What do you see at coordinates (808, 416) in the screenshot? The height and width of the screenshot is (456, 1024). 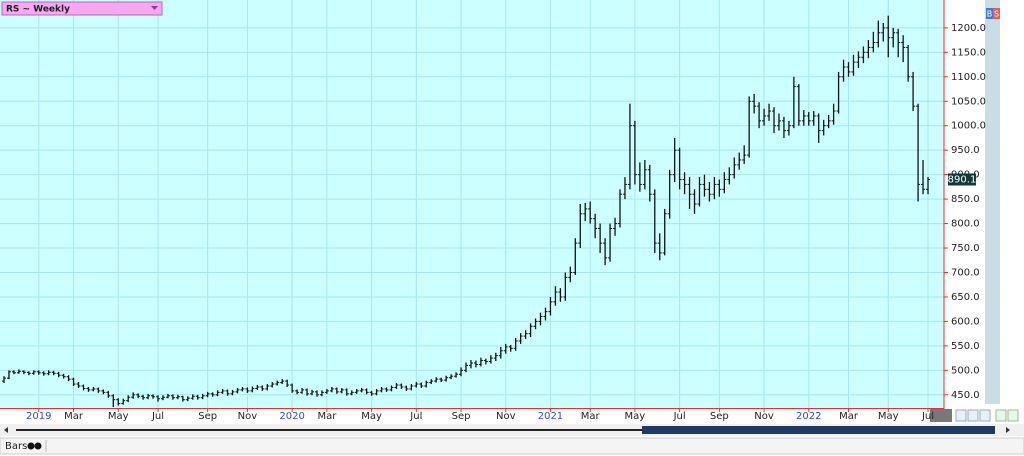 I see `x-tick-label: 2022` at bounding box center [808, 416].